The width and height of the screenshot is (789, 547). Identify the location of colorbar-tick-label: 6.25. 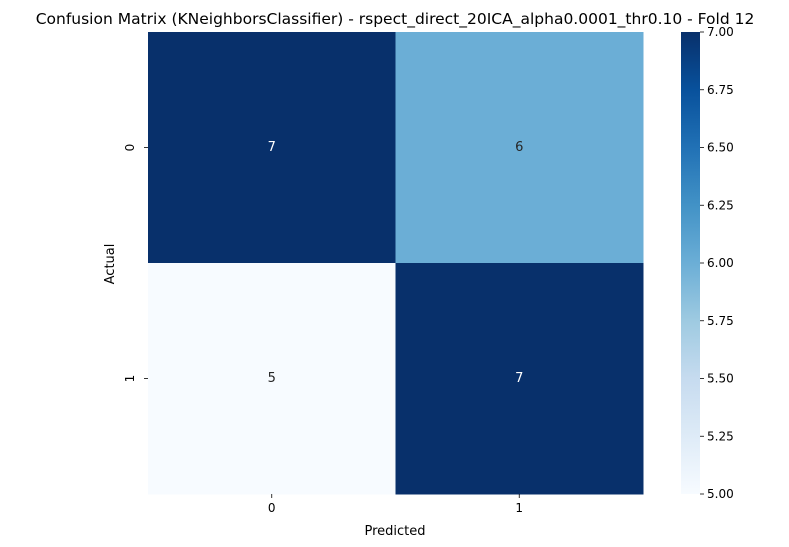
(720, 205).